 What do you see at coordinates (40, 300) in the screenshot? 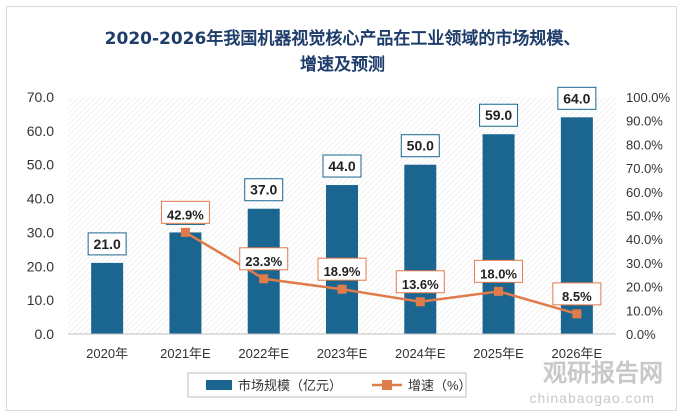
I see `y-left-tick-label: 10.0` at bounding box center [40, 300].